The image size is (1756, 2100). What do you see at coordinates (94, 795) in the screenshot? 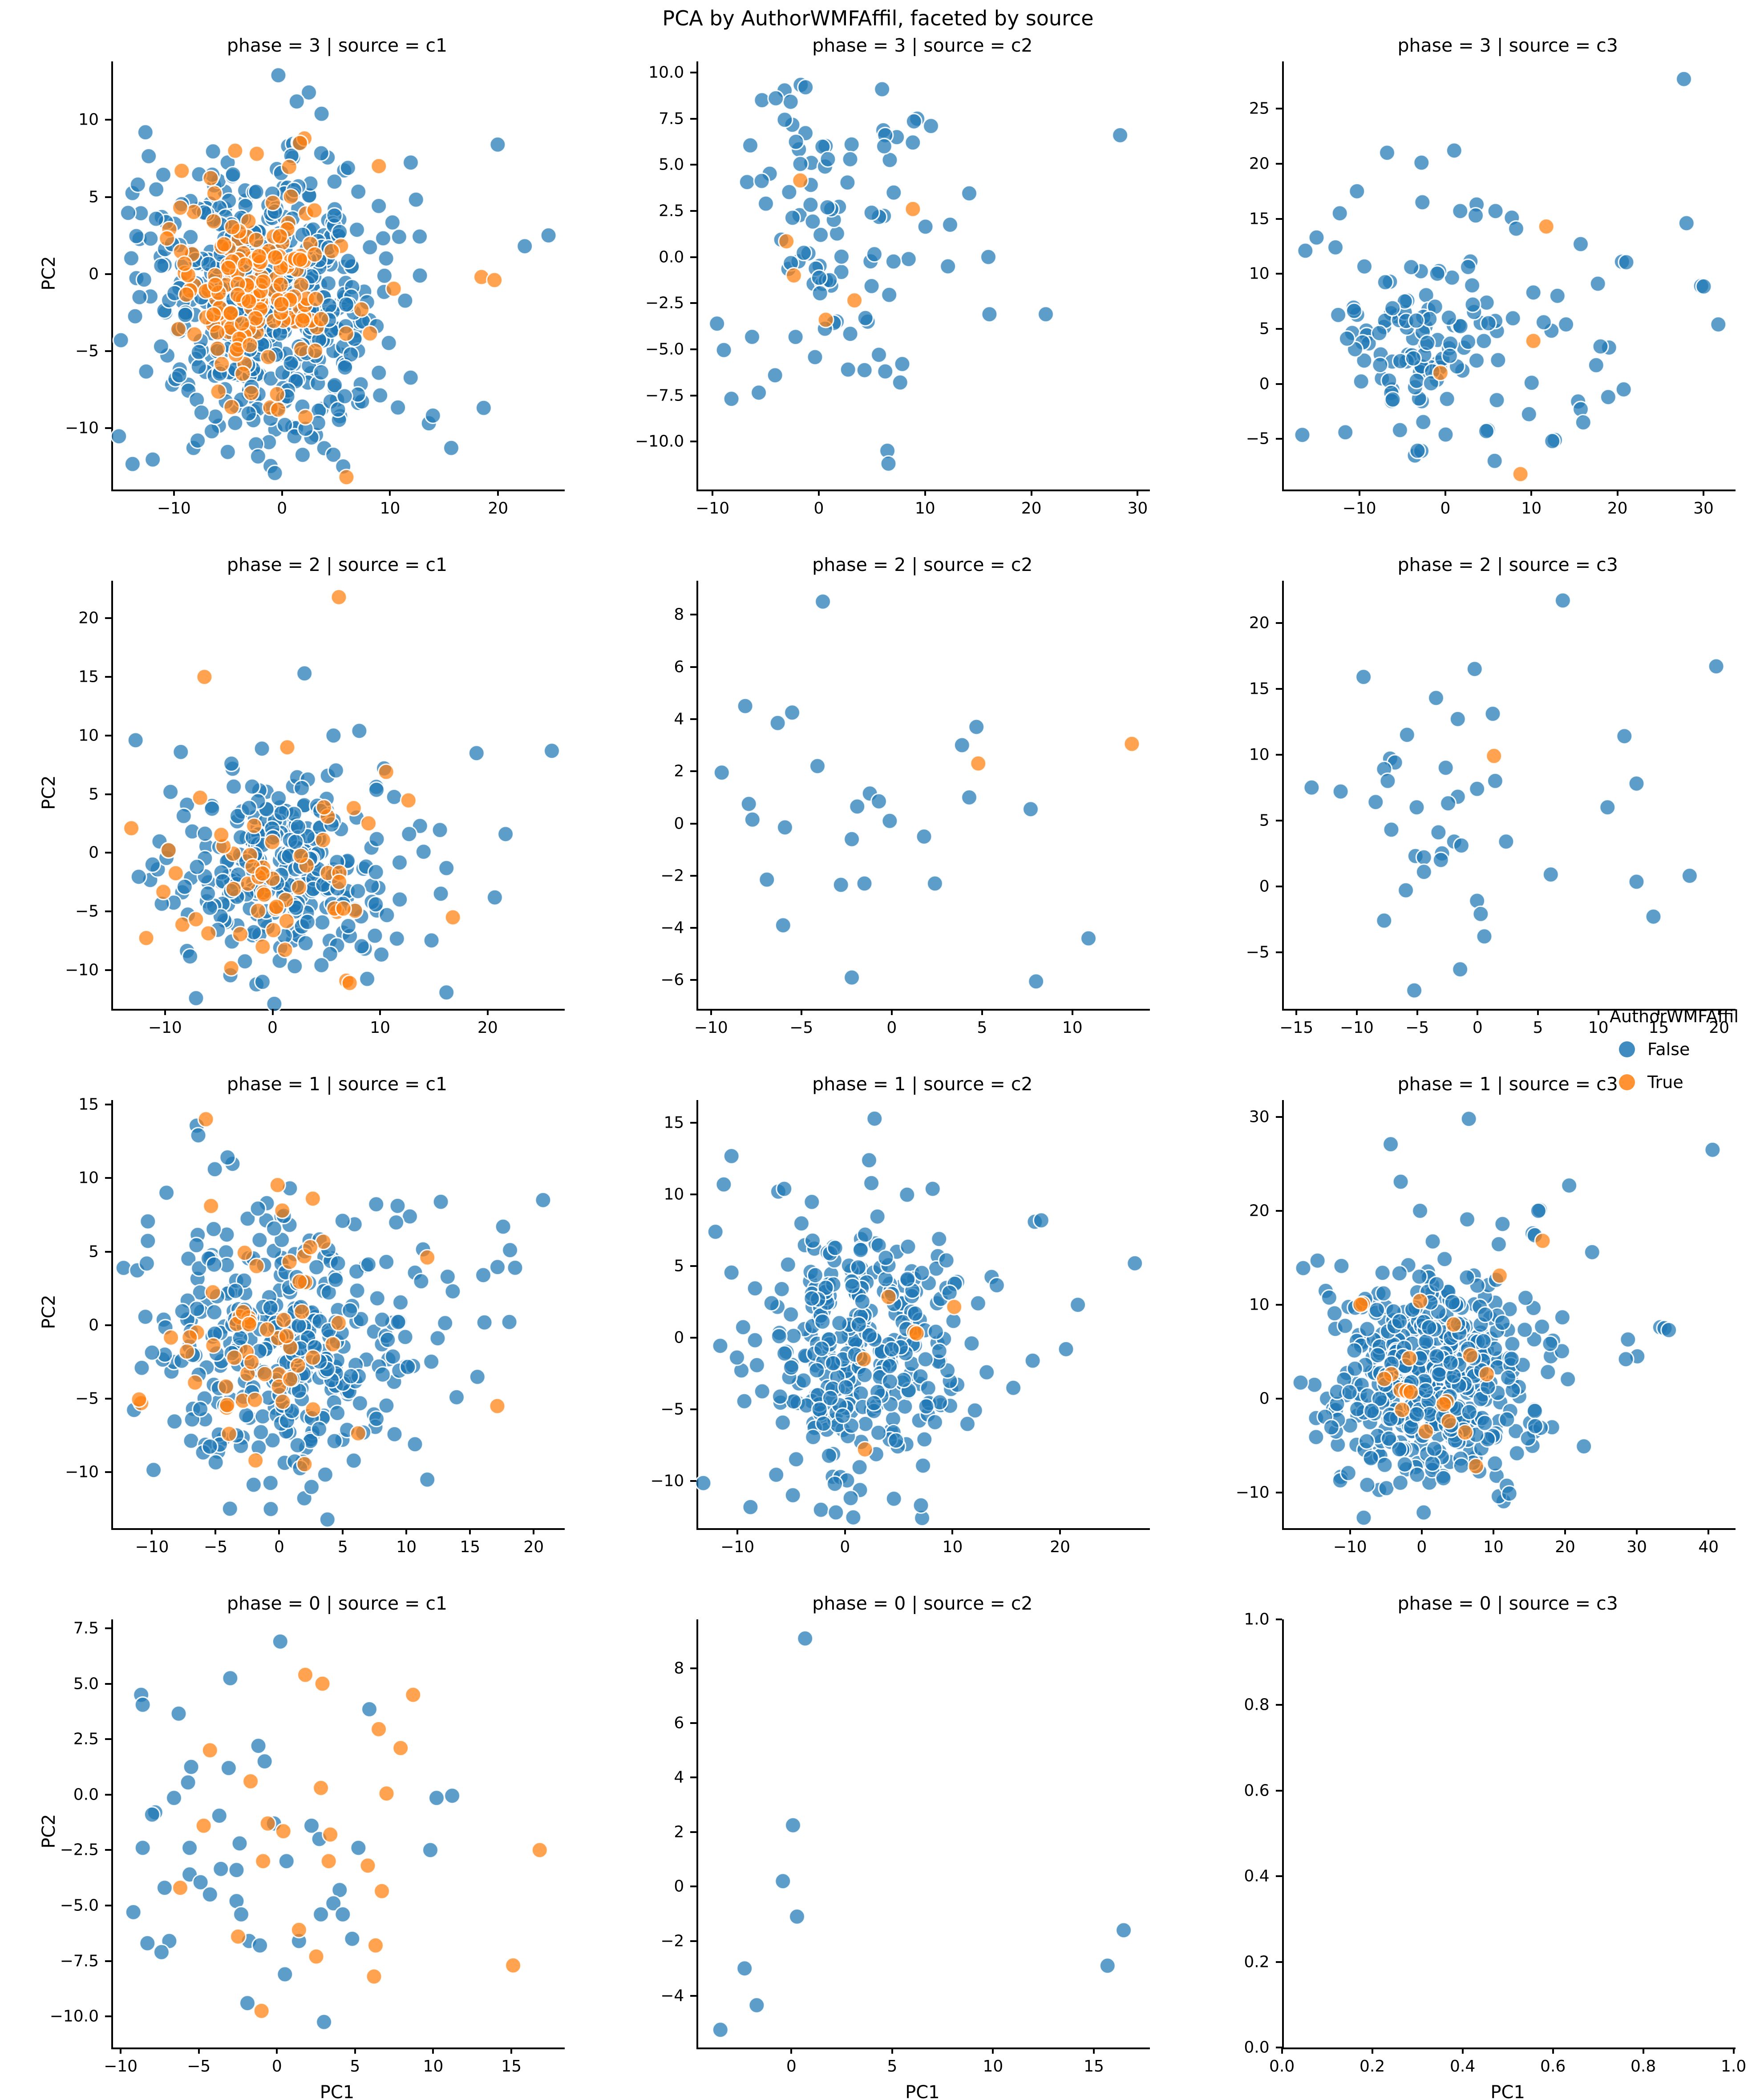
I see `y-tick-label: 5` at bounding box center [94, 795].